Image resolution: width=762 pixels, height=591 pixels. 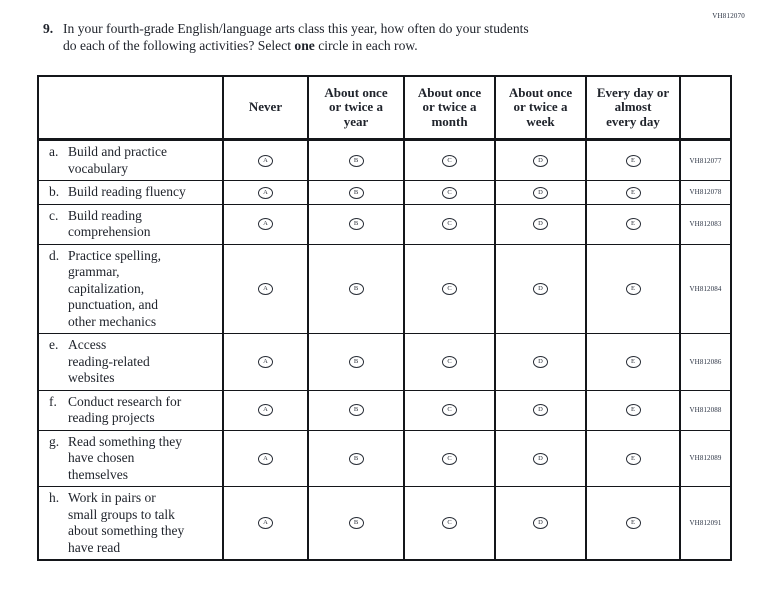 What do you see at coordinates (117, 160) in the screenshot?
I see `row-text: Build and practice vocabulary` at bounding box center [117, 160].